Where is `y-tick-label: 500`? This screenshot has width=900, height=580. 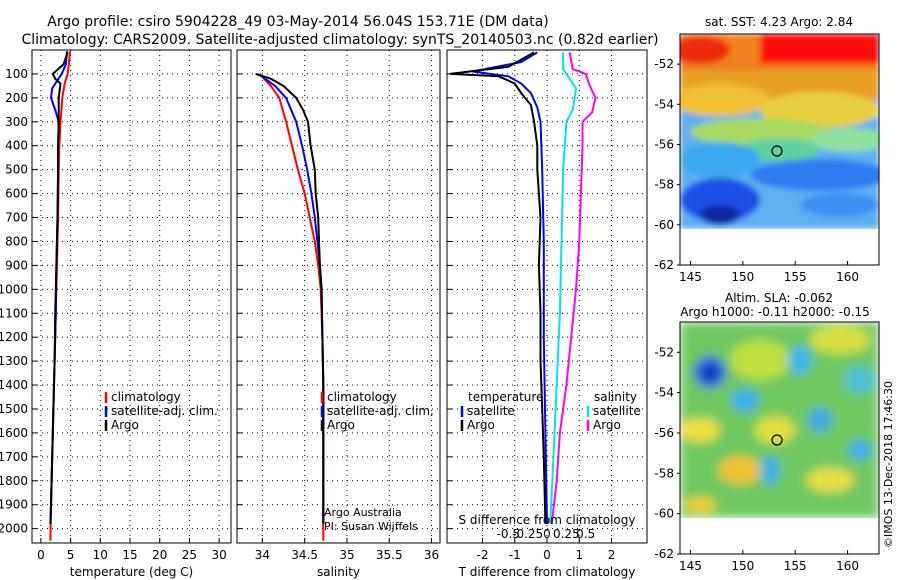 y-tick-label: 500 is located at coordinates (16, 170).